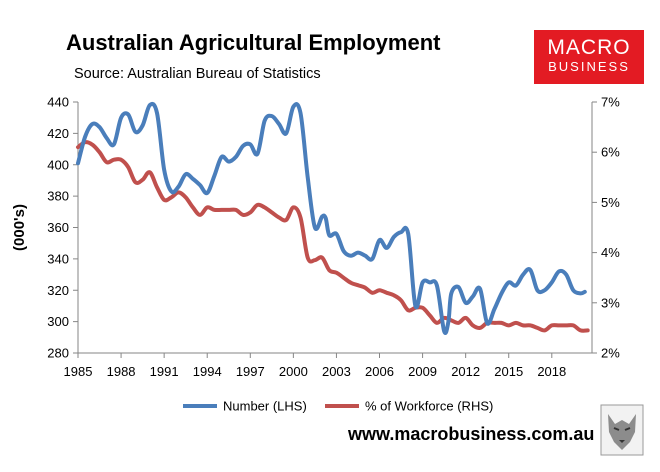 The image size is (660, 472). Describe the element at coordinates (465, 371) in the screenshot. I see `x-tick-label: 2012` at that location.